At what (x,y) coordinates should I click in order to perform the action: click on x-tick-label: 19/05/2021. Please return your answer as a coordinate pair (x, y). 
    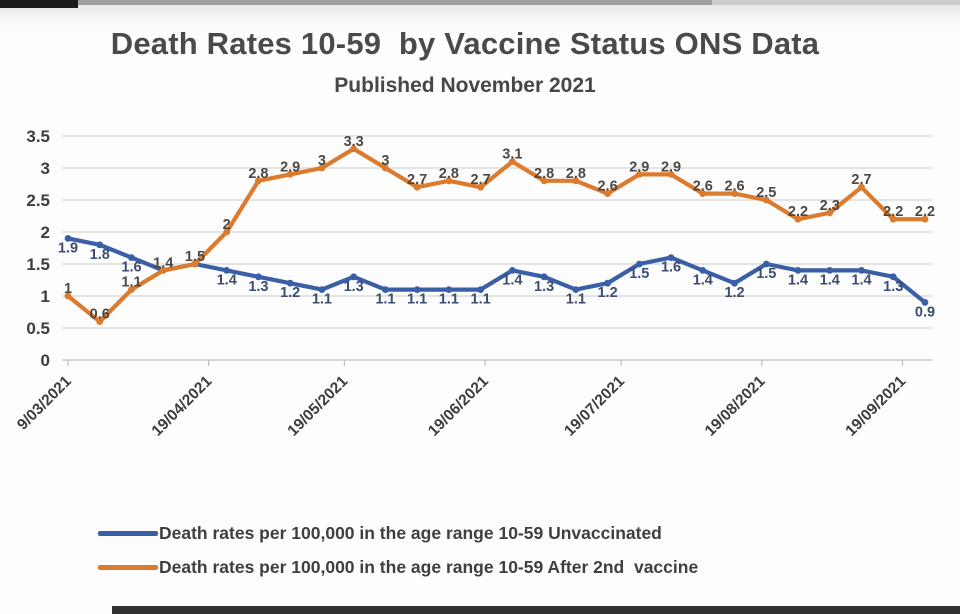
    Looking at the image, I should click on (317, 406).